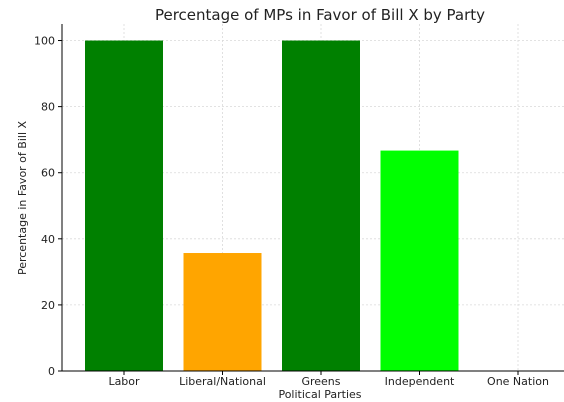  Describe the element at coordinates (518, 381) in the screenshot. I see `x-tick-label-one-nation: One Nation` at that location.